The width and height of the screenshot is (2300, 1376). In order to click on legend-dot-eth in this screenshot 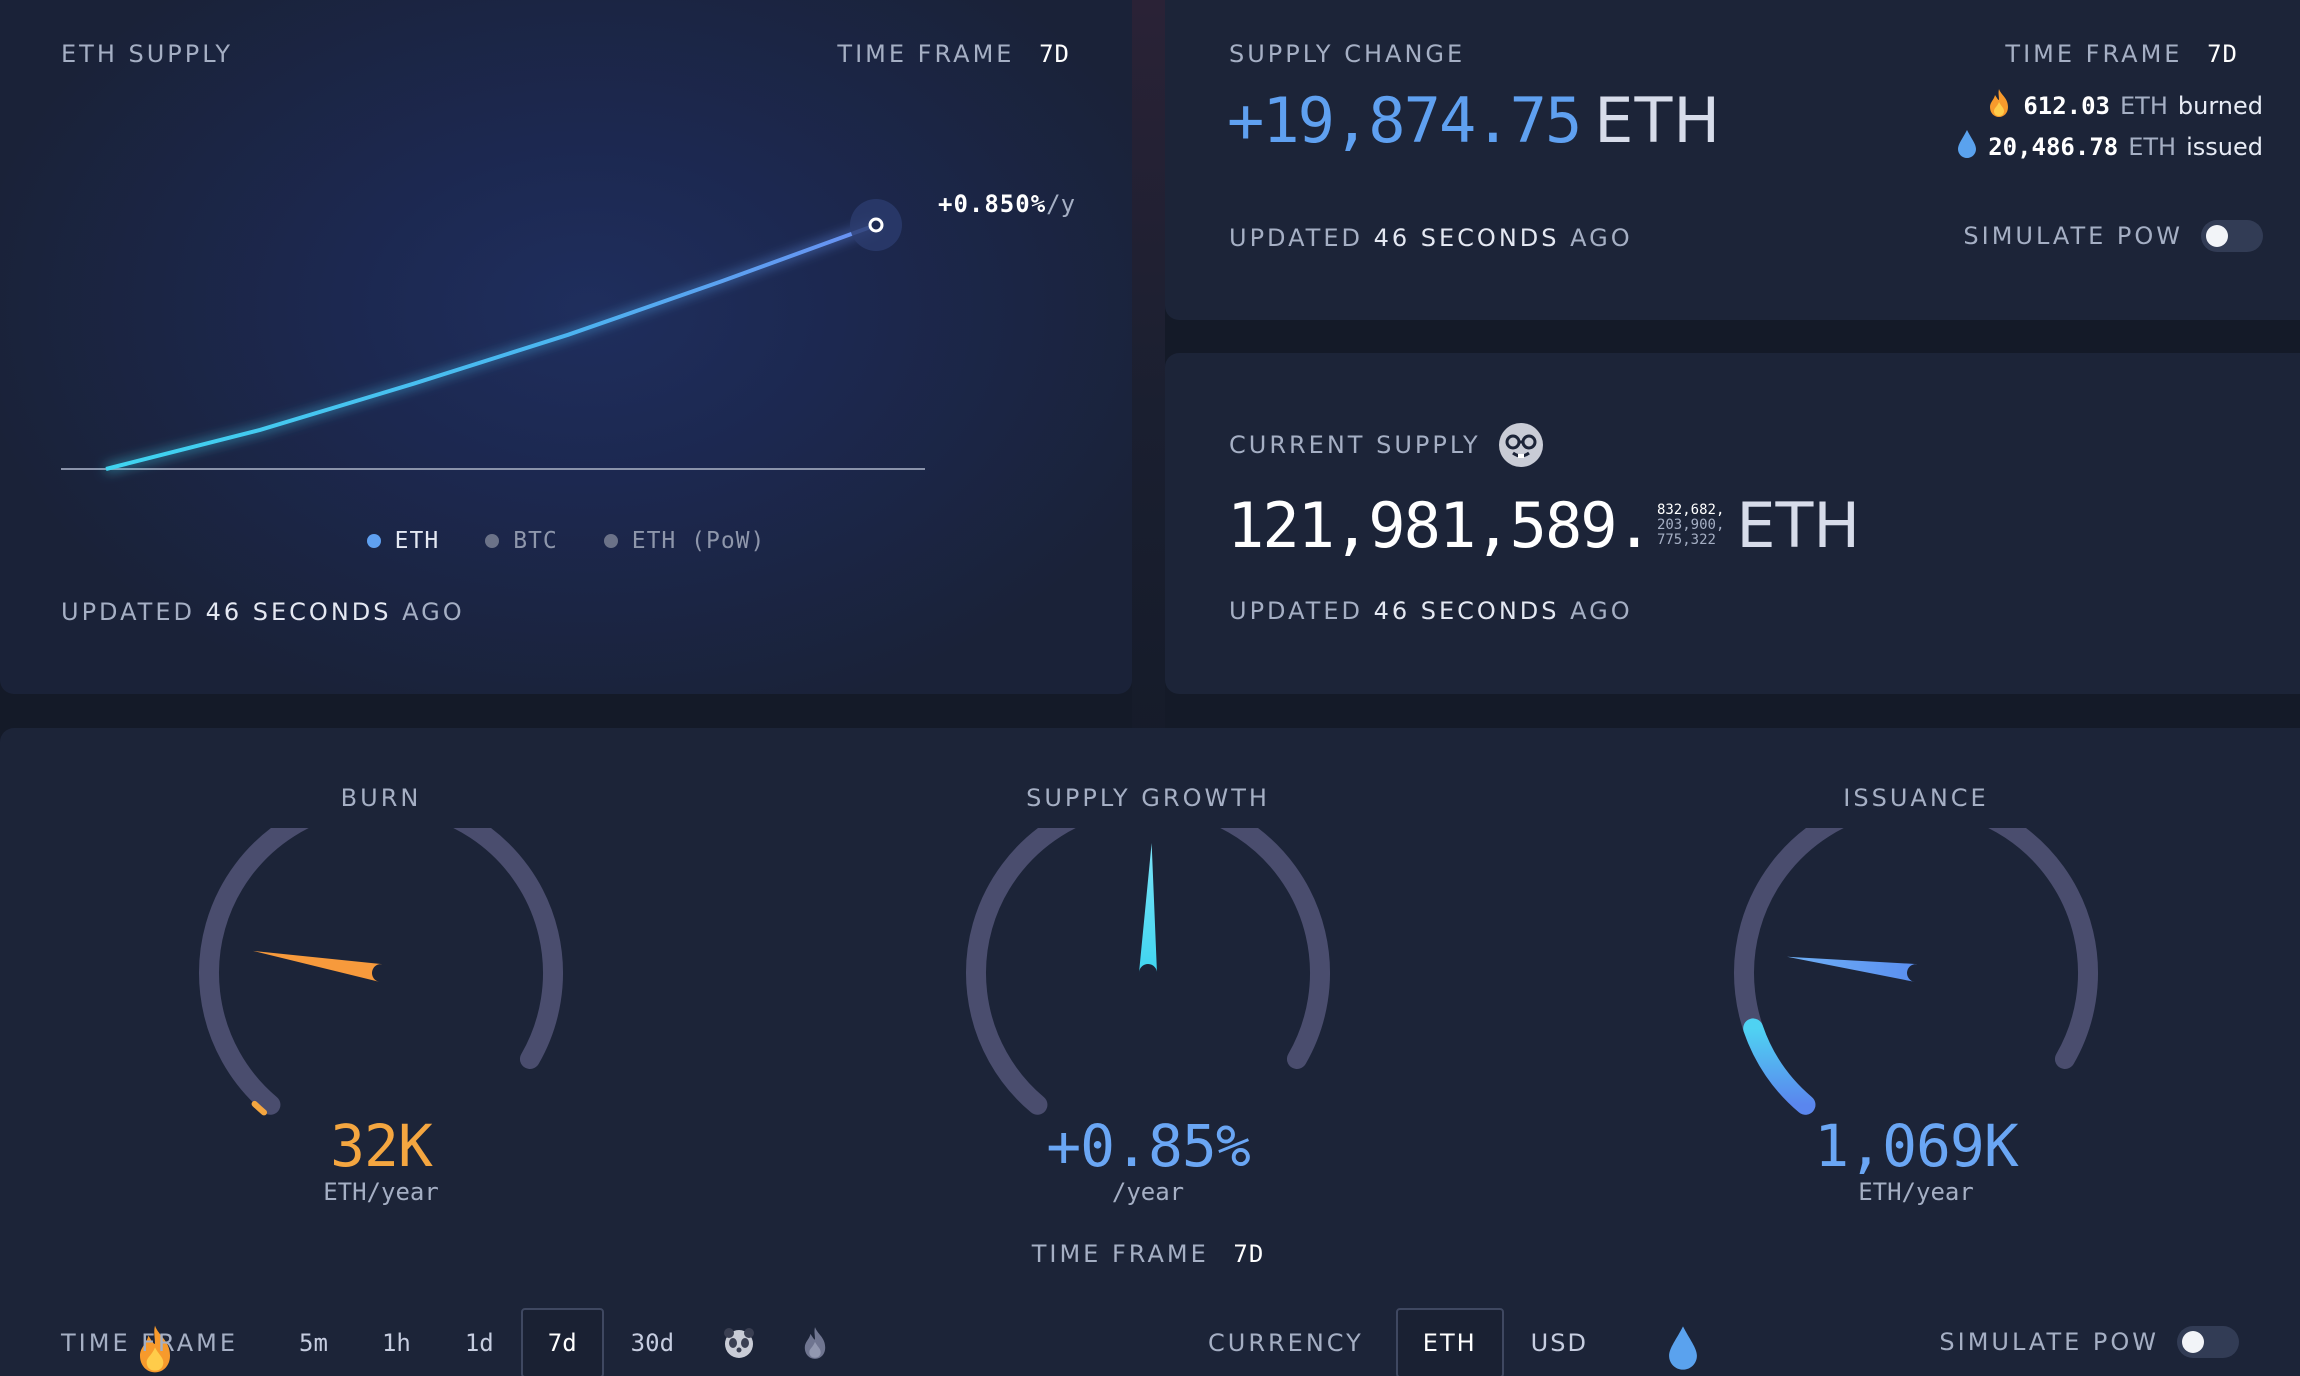, I will do `click(373, 541)`.